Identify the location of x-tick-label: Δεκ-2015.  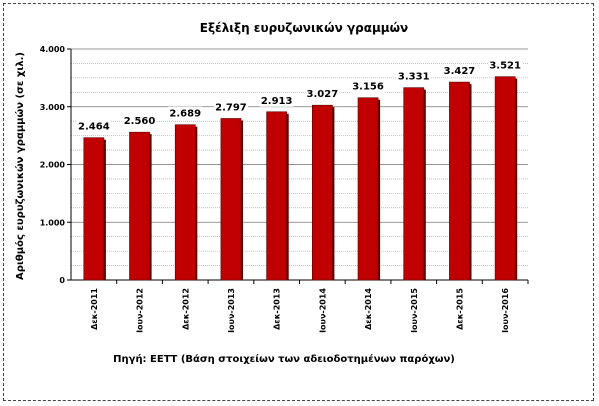
(459, 309).